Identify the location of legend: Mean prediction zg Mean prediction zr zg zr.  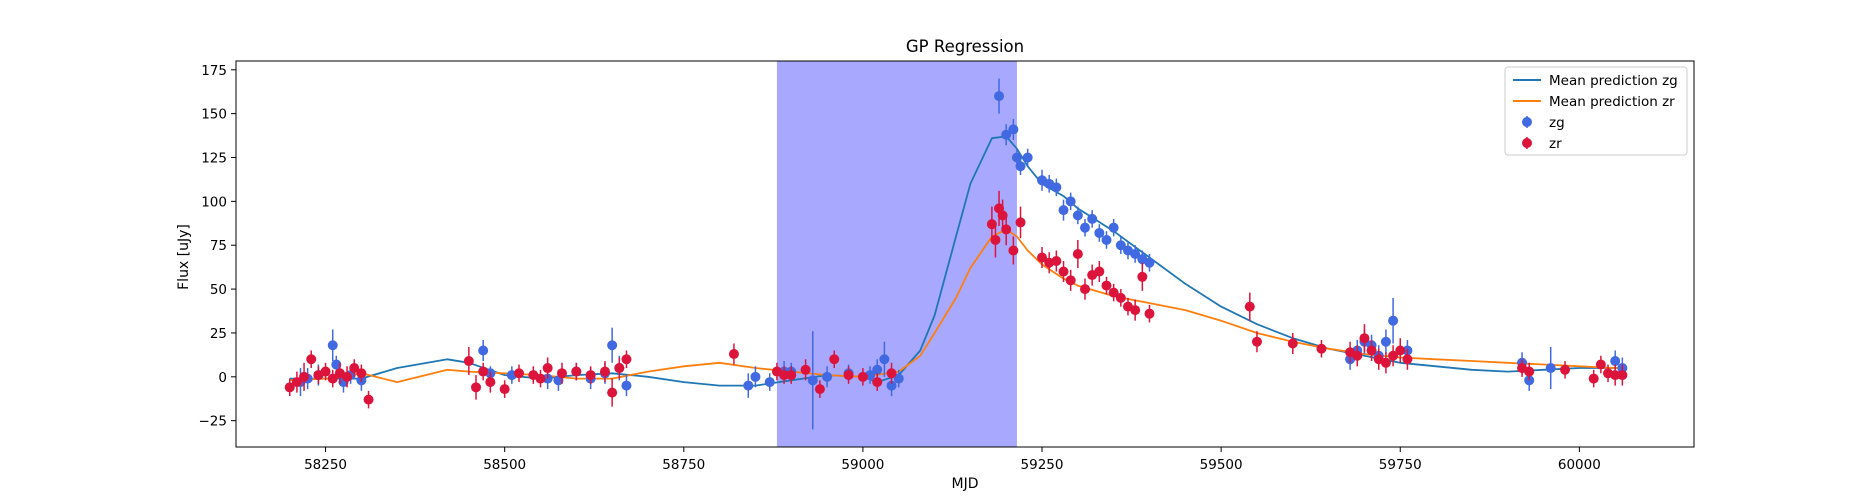
(1596, 111).